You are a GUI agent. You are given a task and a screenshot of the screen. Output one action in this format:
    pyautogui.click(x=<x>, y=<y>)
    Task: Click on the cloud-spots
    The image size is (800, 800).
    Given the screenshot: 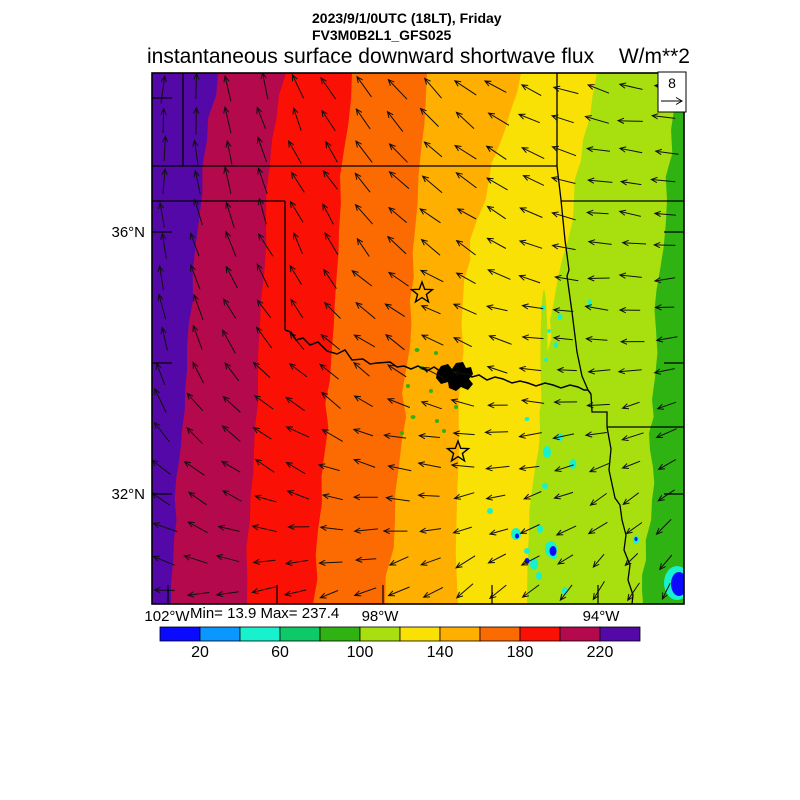 What is the action you would take?
    pyautogui.click(x=542, y=445)
    